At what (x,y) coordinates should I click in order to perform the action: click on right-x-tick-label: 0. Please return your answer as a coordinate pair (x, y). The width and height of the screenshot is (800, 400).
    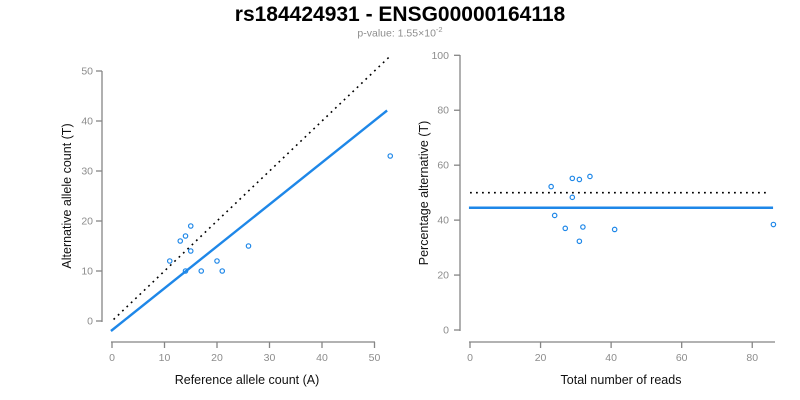
    Looking at the image, I should click on (470, 358).